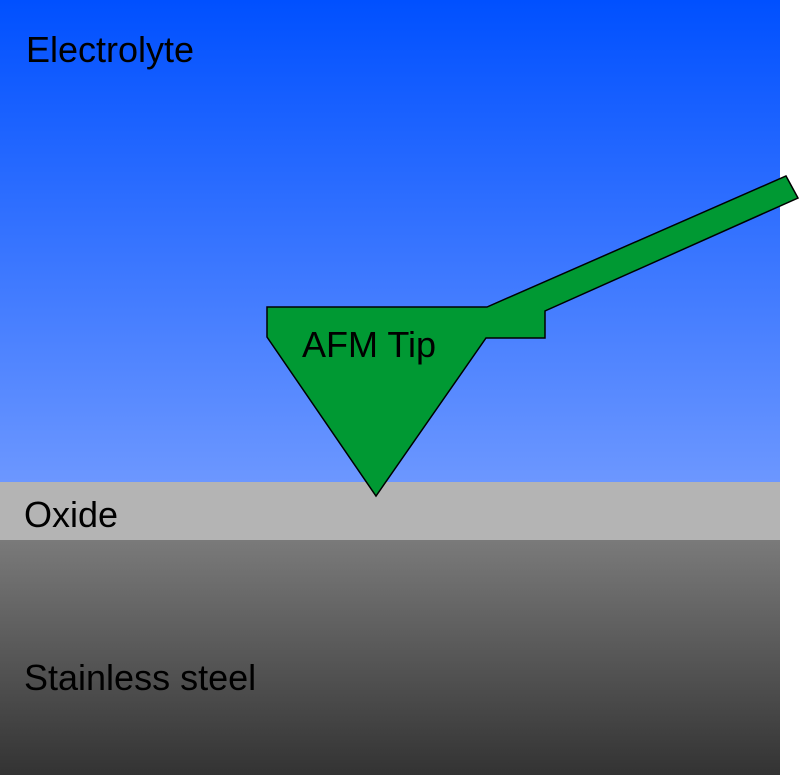  Describe the element at coordinates (71, 514) in the screenshot. I see `oxide-label: Oxide` at that location.